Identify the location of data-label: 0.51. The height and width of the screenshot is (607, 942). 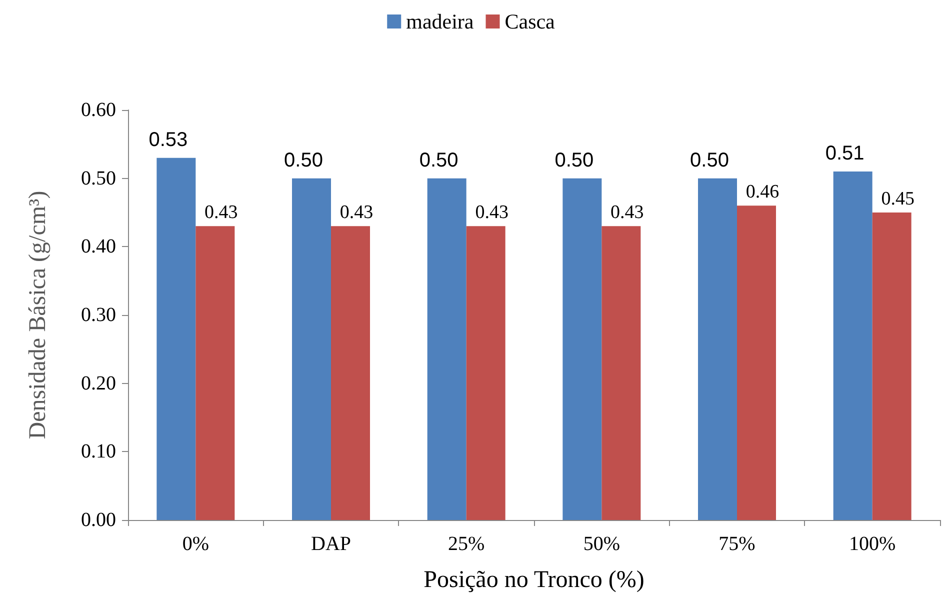
(844, 153).